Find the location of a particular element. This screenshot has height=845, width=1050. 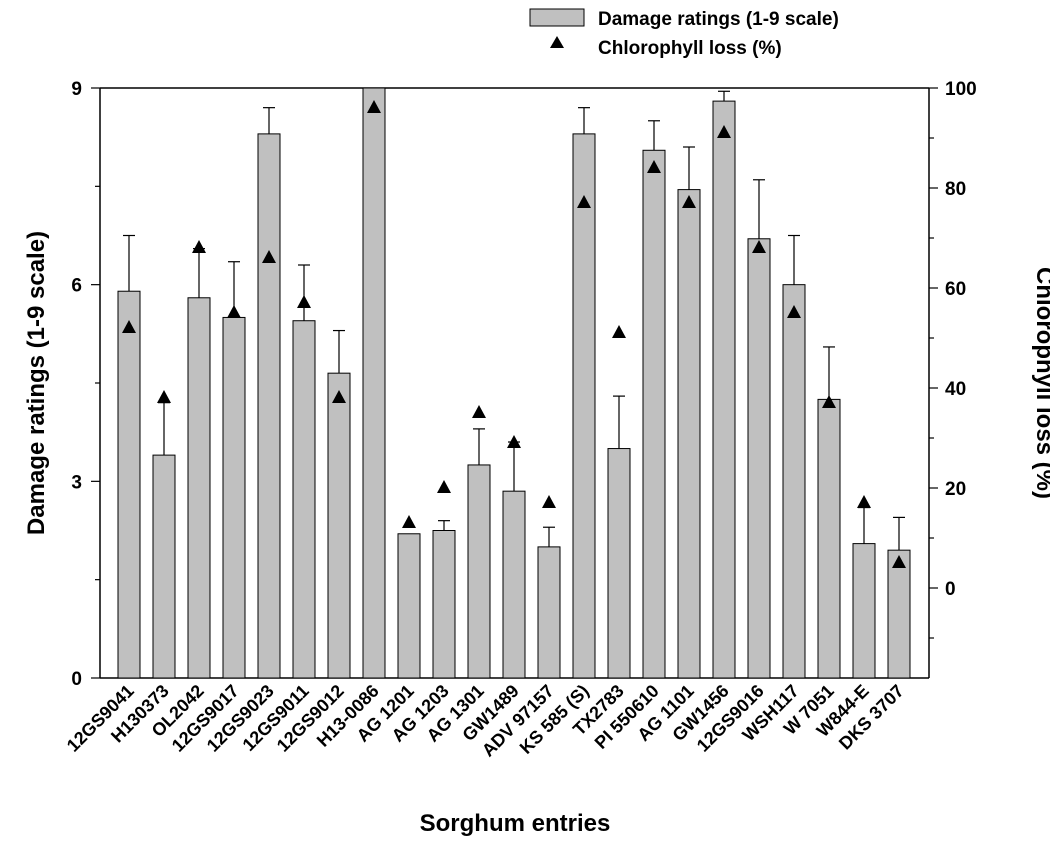

y2-axis-title: Chlorophyll loss (%) is located at coordinates (1040, 383).